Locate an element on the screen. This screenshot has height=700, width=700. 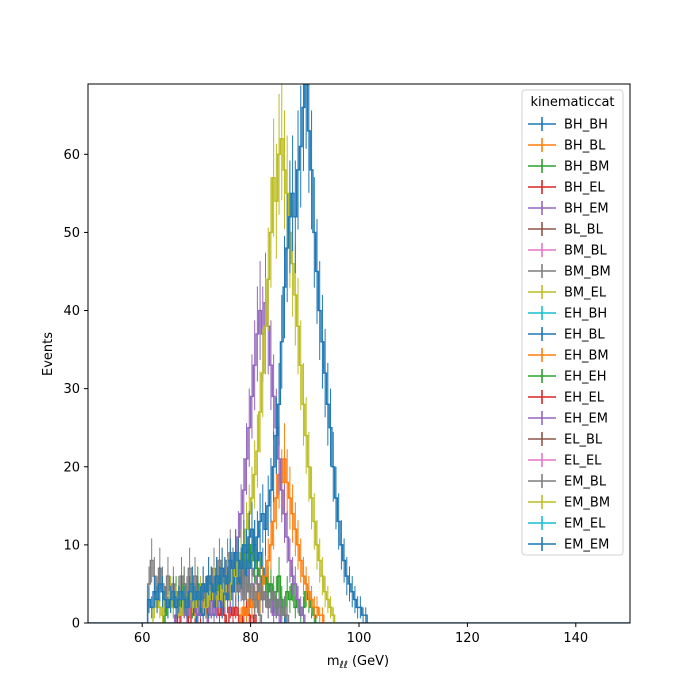
legend-item-eh-bm: EH_BM is located at coordinates (568, 356).